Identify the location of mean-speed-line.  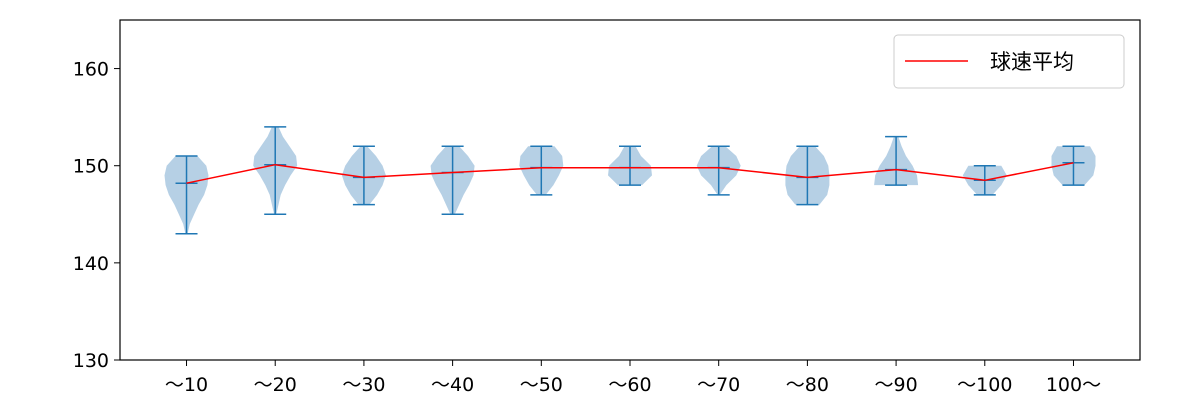
(630, 173).